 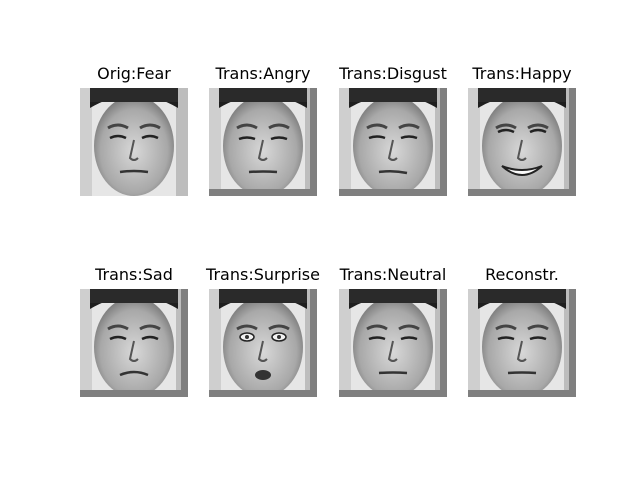 I want to click on panel-title: Orig:Fear, so click(x=134, y=73).